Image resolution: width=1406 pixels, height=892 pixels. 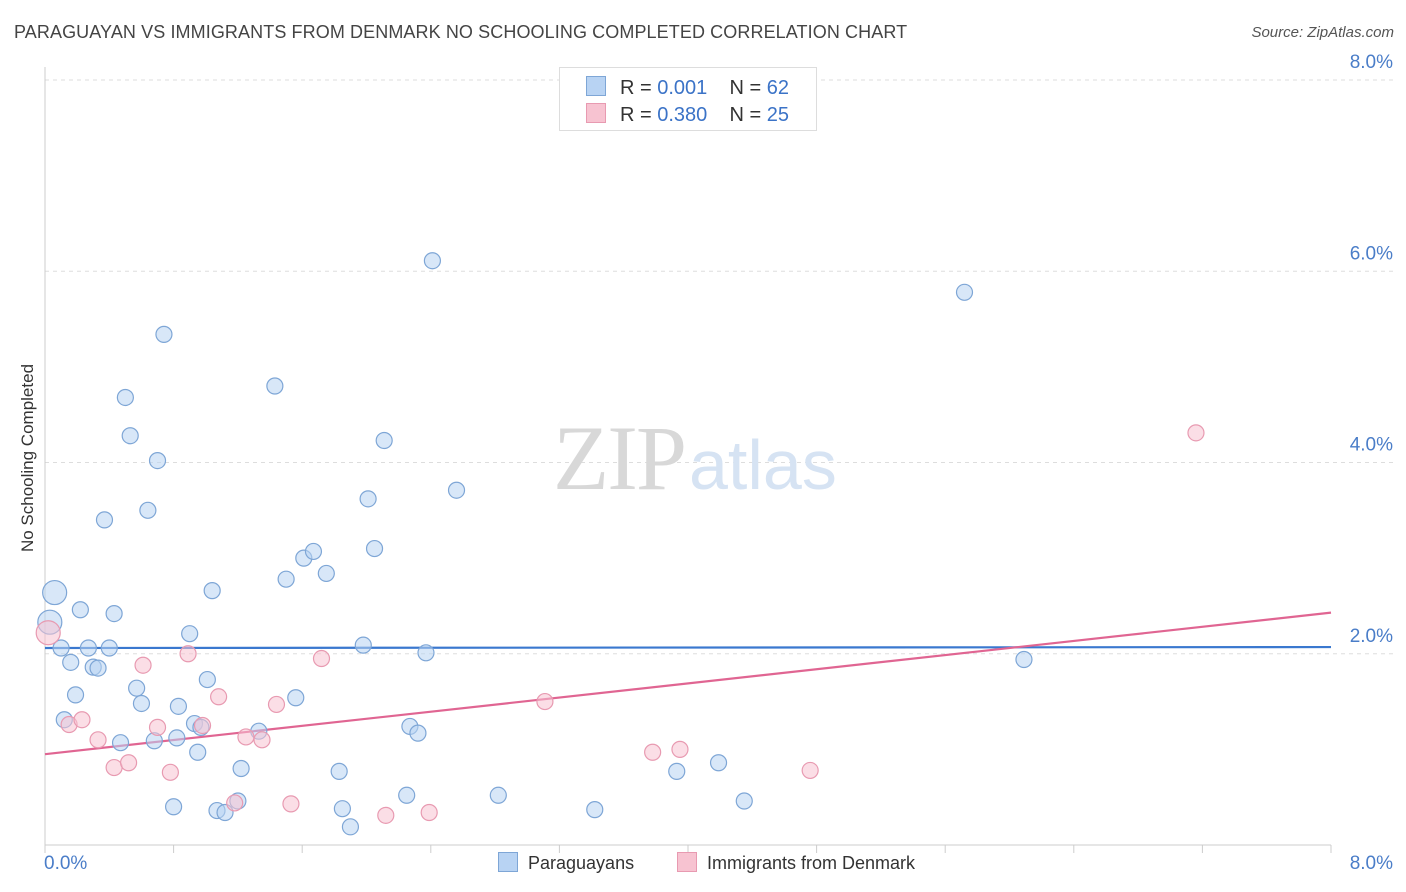 I want to click on source-label: Source: ZipAtlas.com, so click(x=1322, y=32).